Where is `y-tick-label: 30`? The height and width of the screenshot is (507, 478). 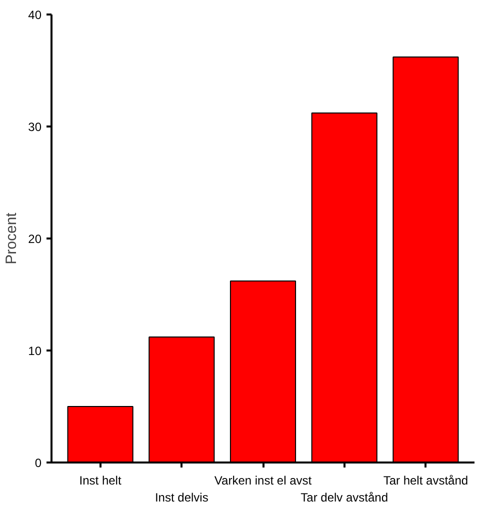 y-tick-label: 30 is located at coordinates (35, 127).